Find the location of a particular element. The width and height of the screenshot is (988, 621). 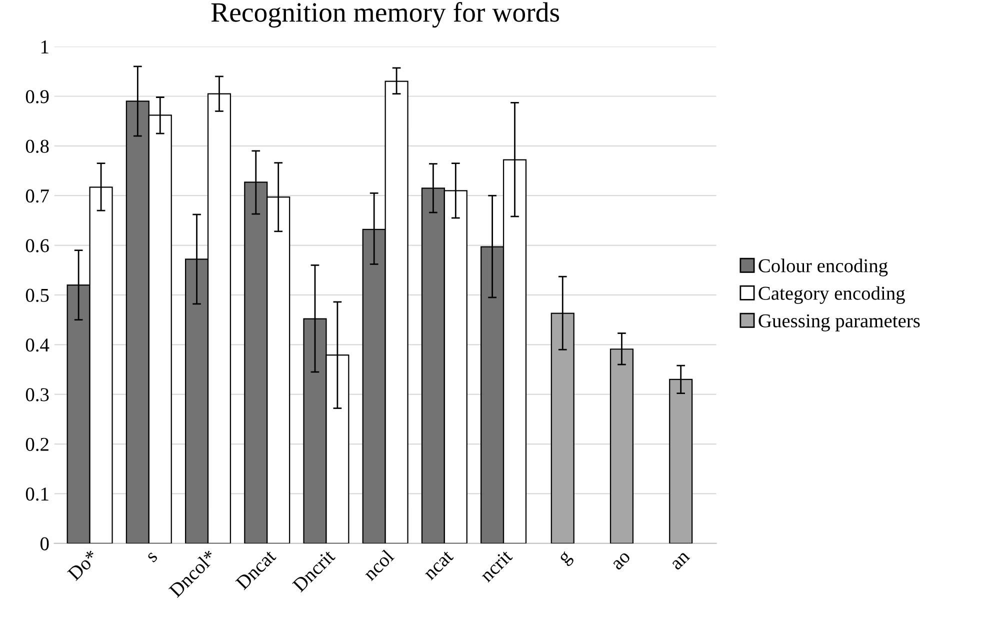

y-tick-label: 0.1 is located at coordinates (37, 494).